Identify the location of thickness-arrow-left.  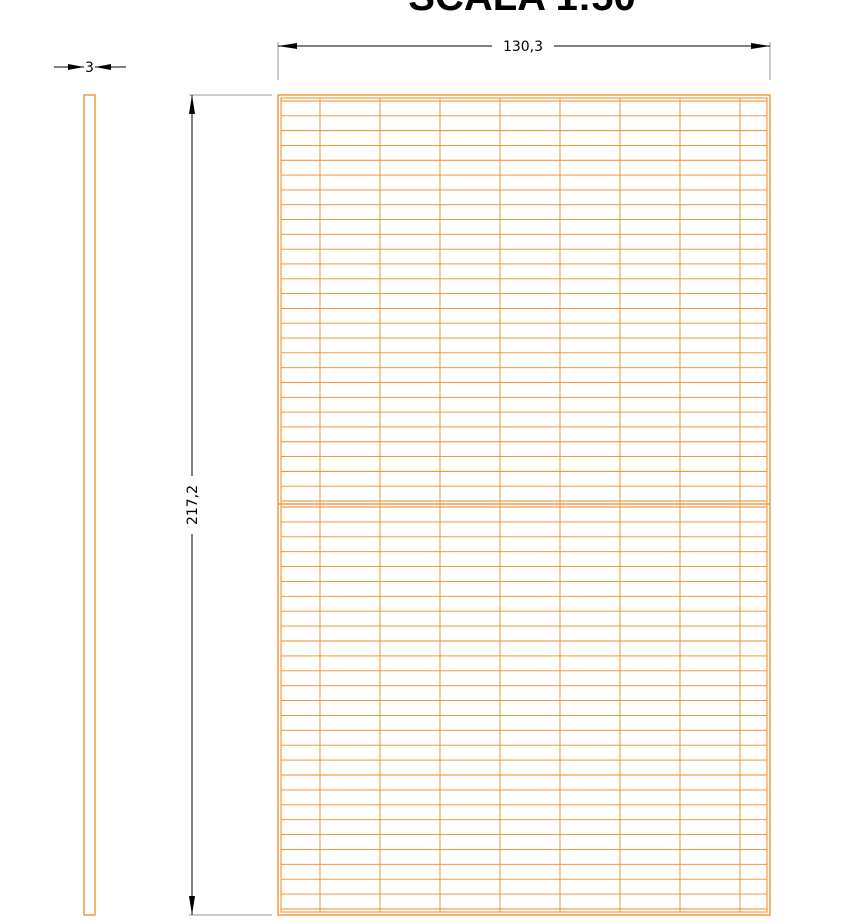
(76, 67).